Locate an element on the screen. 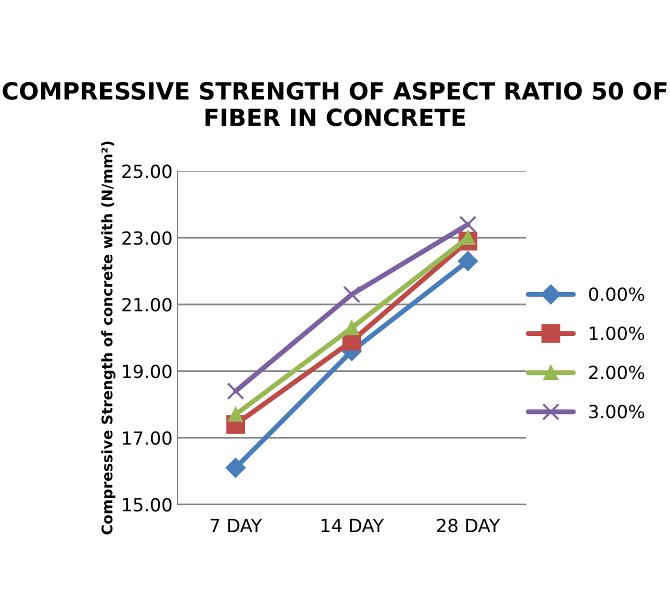  legend-label: 2.00% is located at coordinates (616, 373).